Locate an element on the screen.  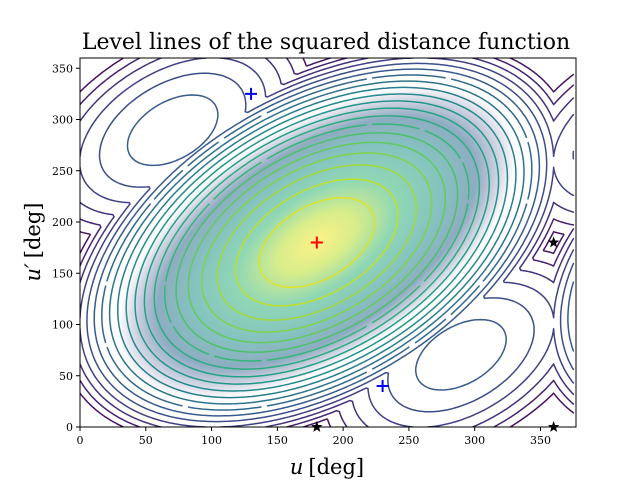
x-tick-label: 50 is located at coordinates (146, 440).